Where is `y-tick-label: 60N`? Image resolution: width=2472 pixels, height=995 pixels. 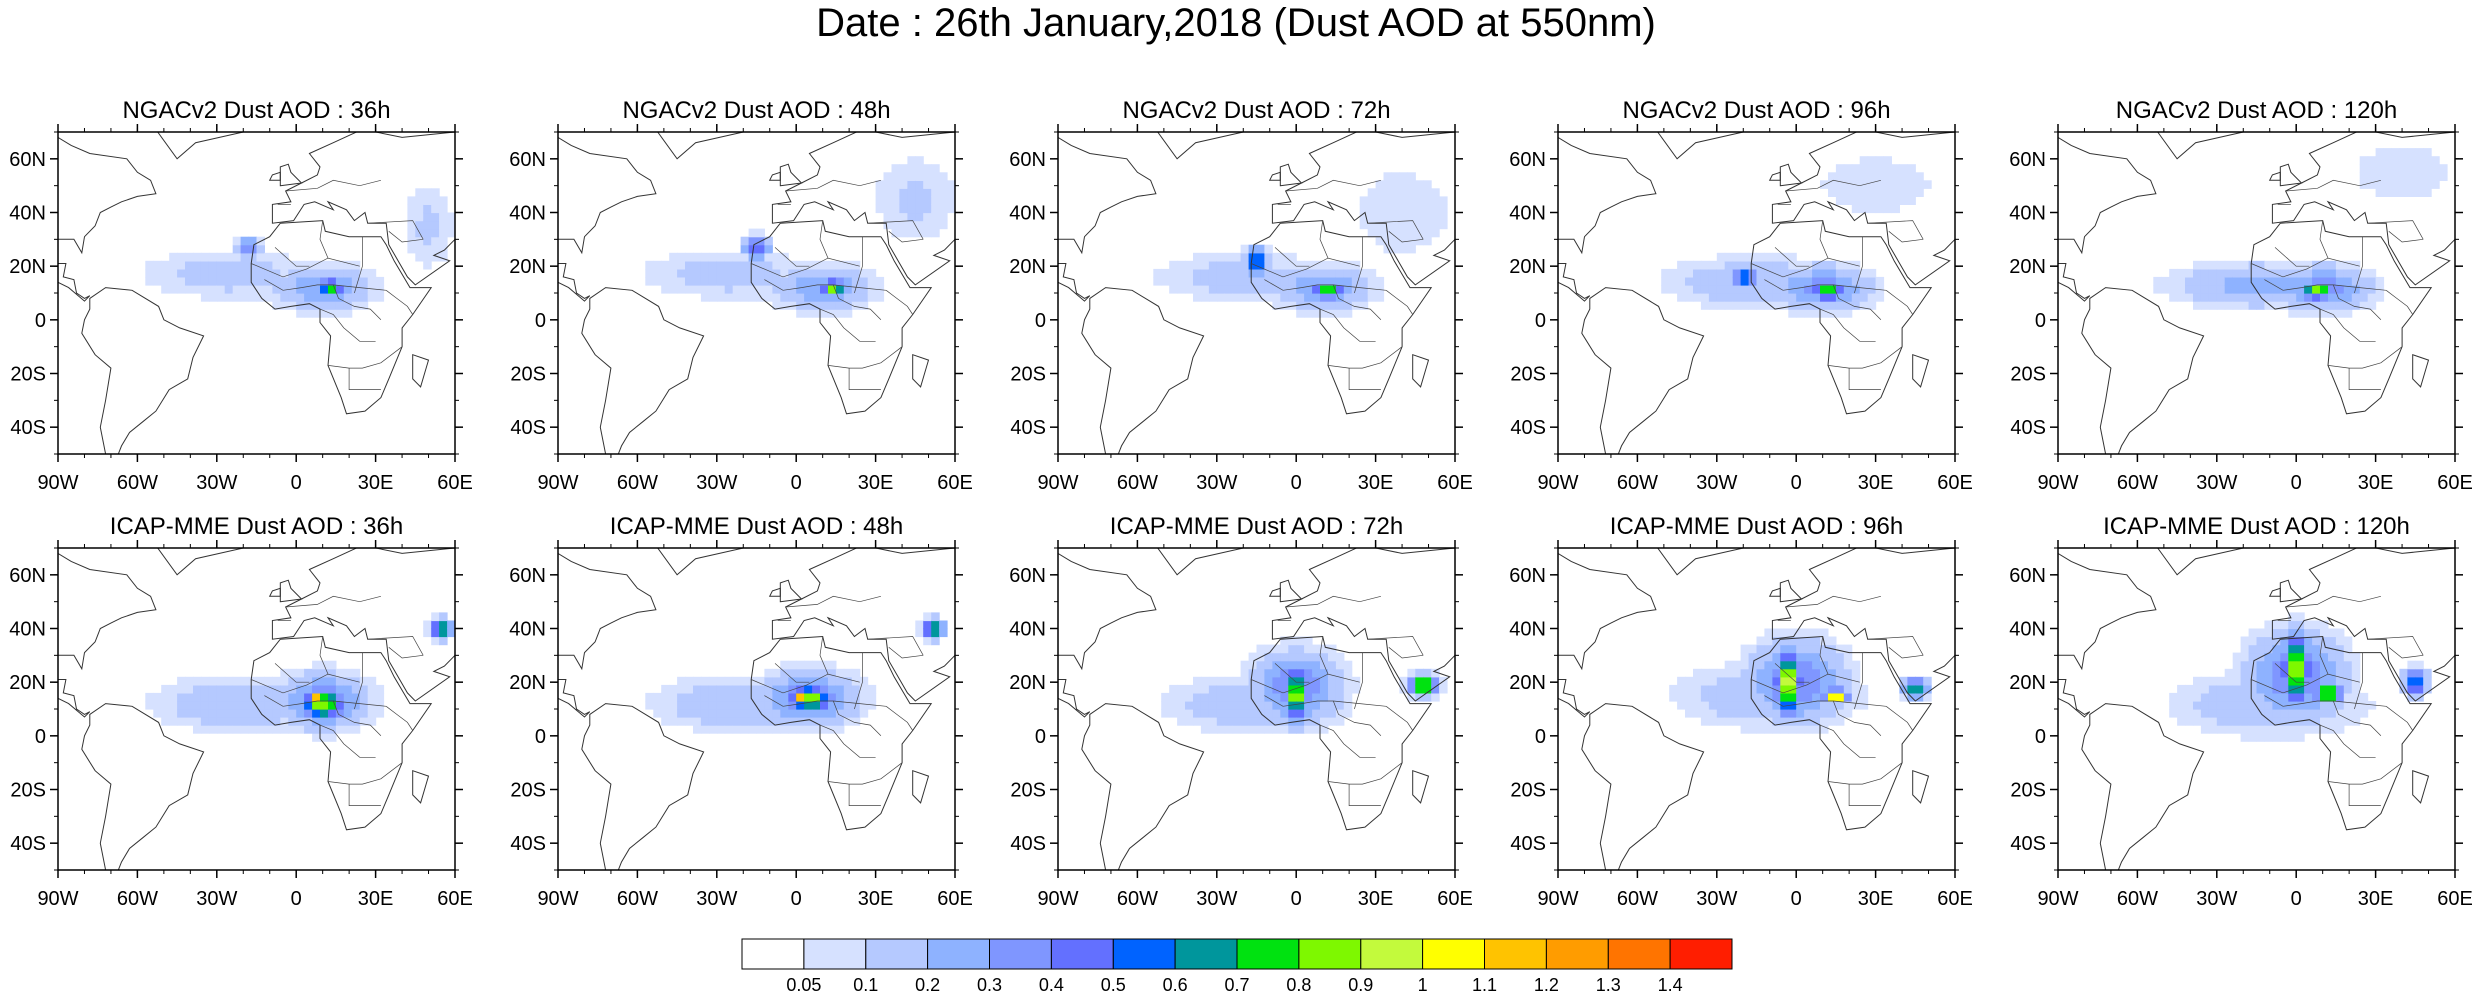
y-tick-label: 60N is located at coordinates (527, 160).